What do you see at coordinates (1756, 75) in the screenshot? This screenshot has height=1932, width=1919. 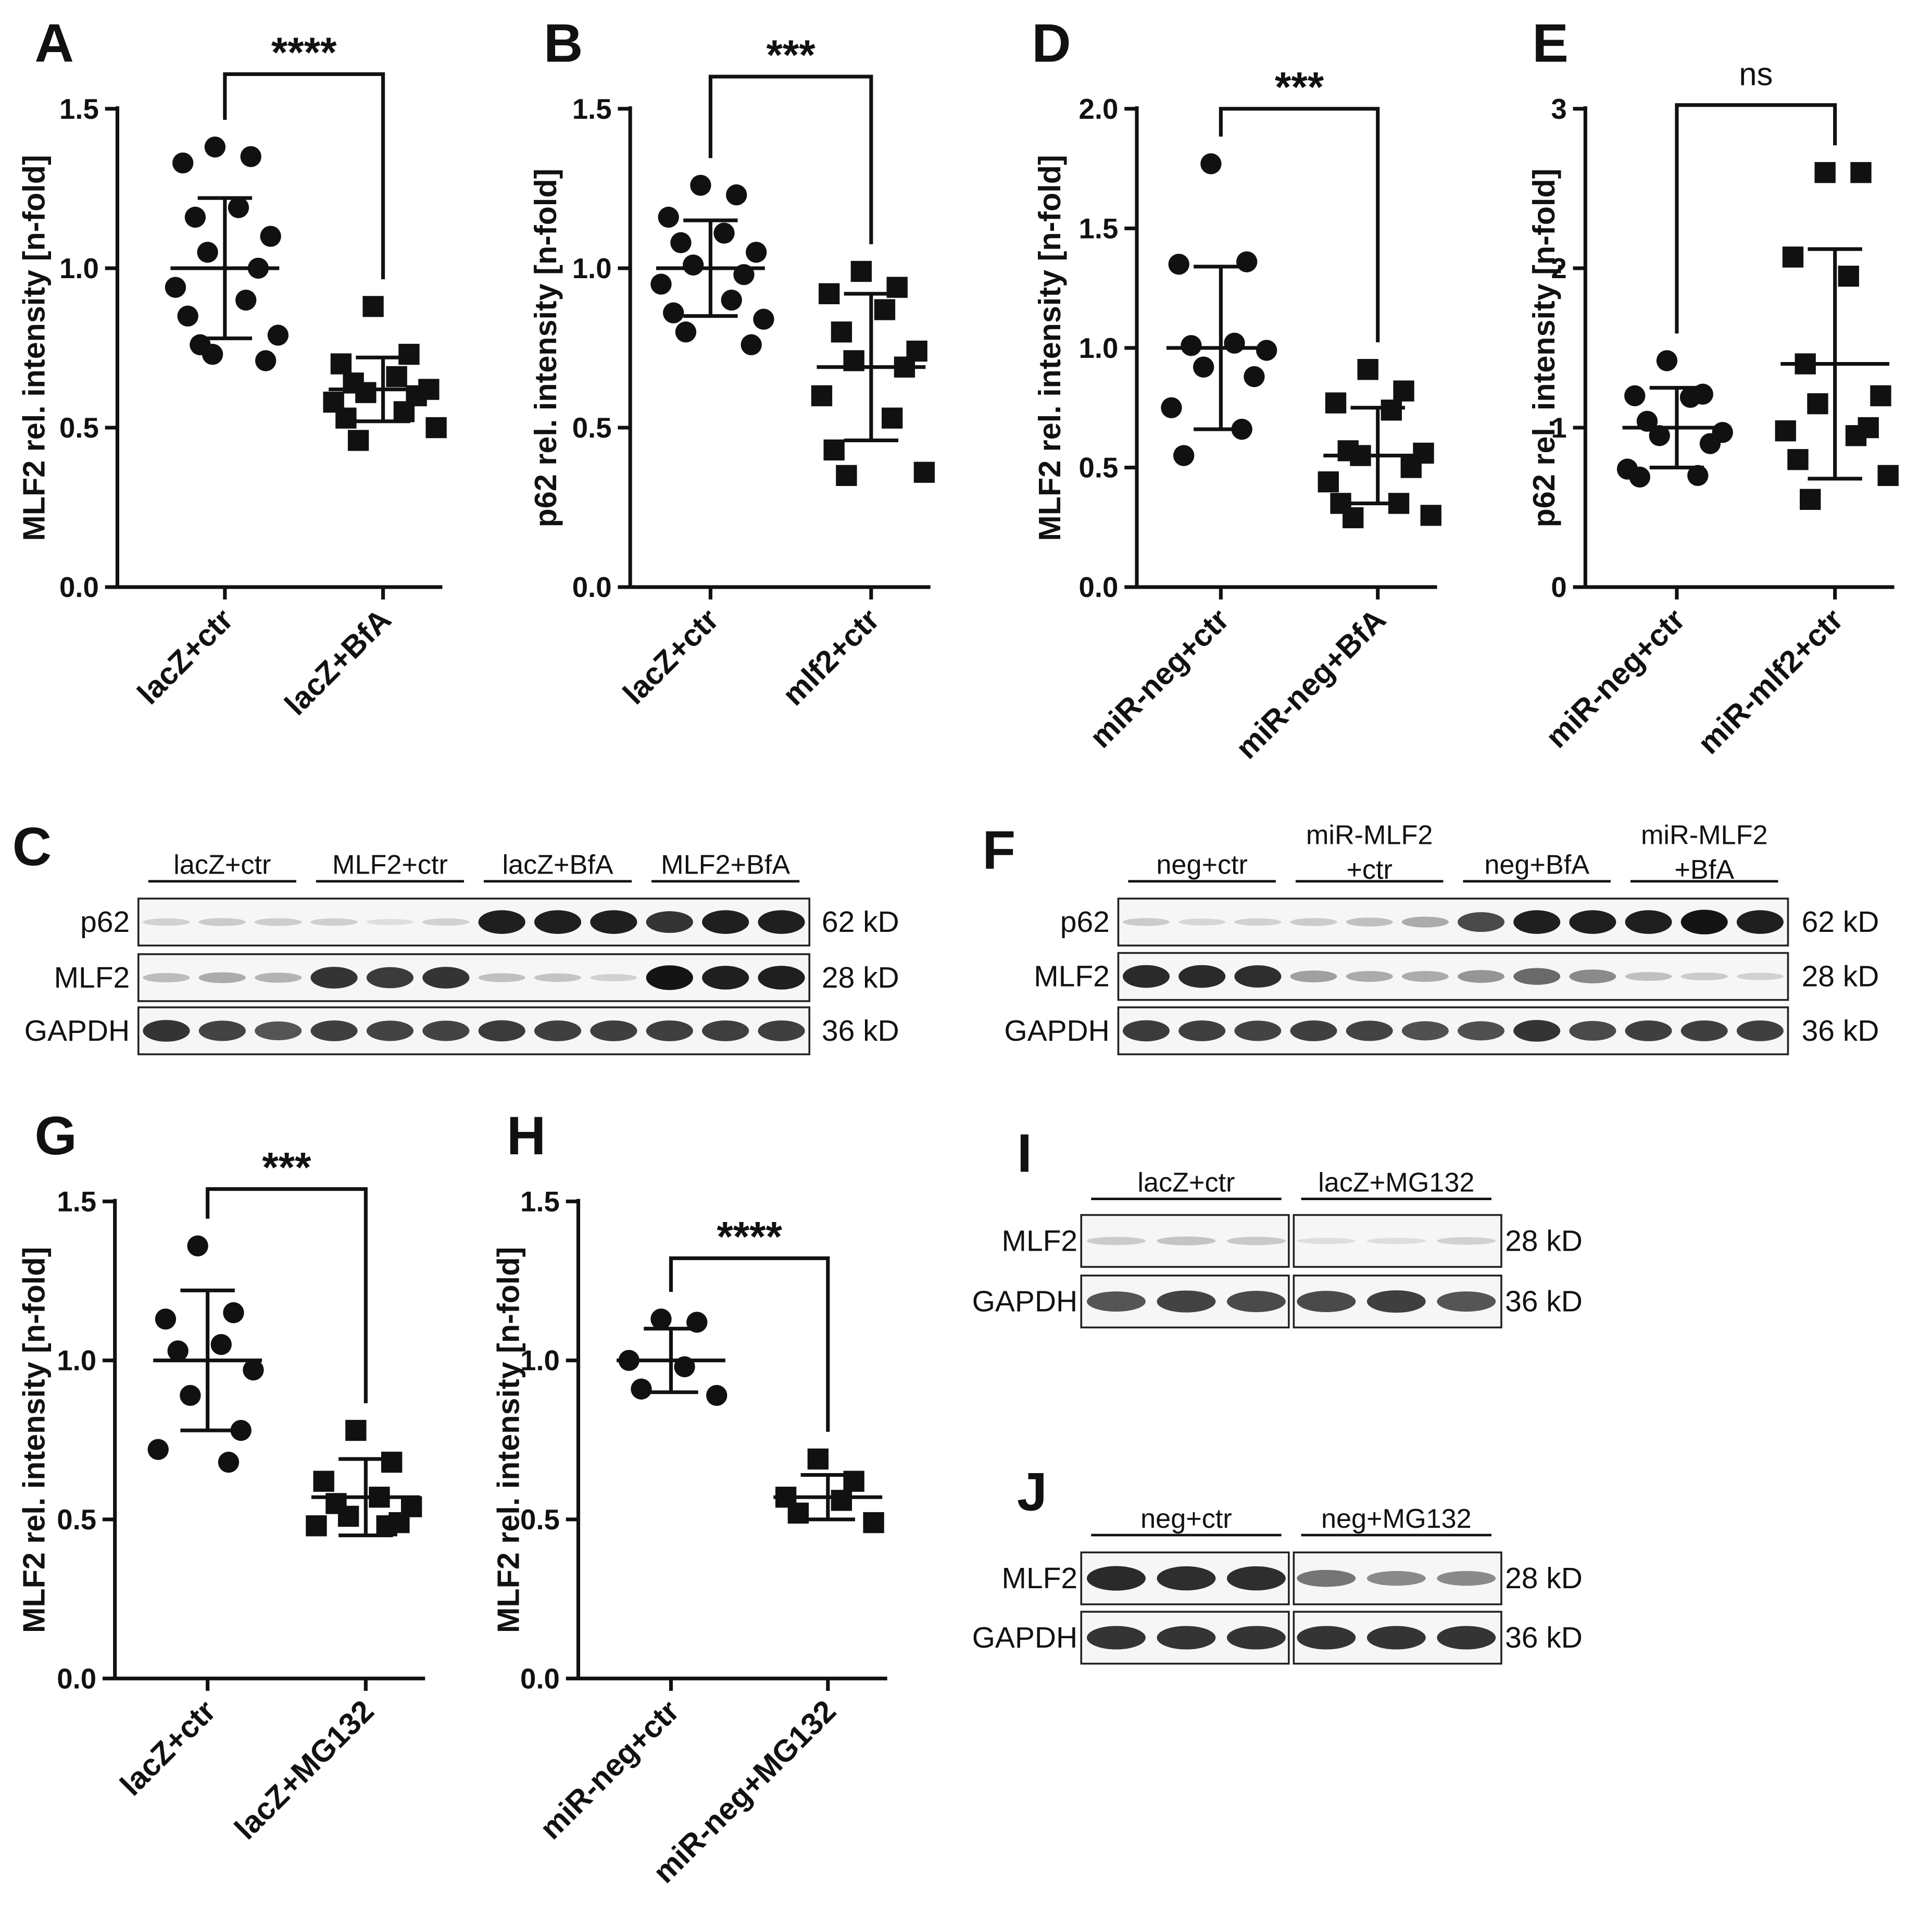 I see `significance-label: ns` at bounding box center [1756, 75].